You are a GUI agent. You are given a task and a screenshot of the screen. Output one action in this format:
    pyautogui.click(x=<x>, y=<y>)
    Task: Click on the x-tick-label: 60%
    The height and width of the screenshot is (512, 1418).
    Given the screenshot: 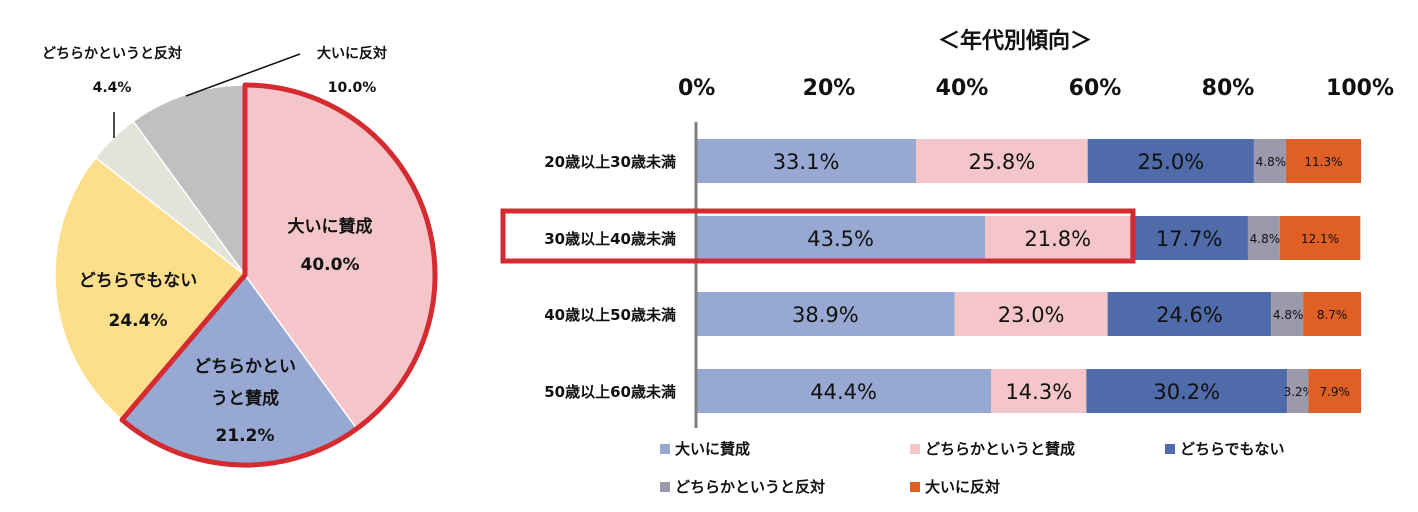 What is the action you would take?
    pyautogui.click(x=1095, y=88)
    